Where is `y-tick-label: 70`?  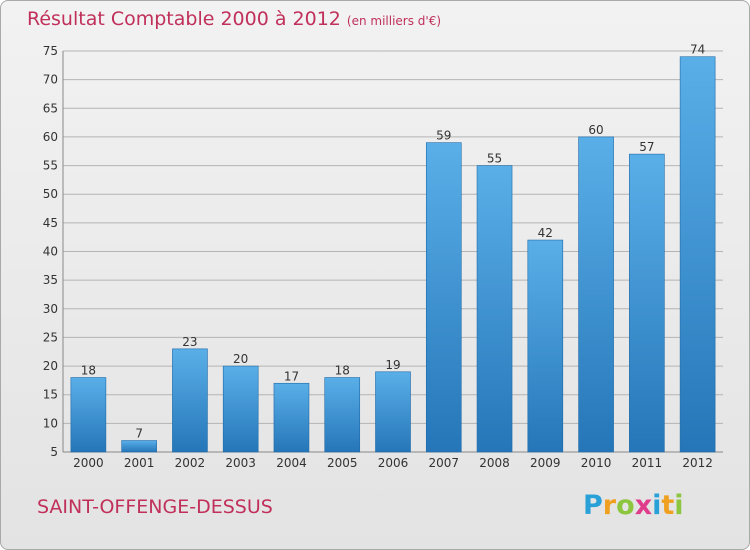
y-tick-label: 70 is located at coordinates (50, 80).